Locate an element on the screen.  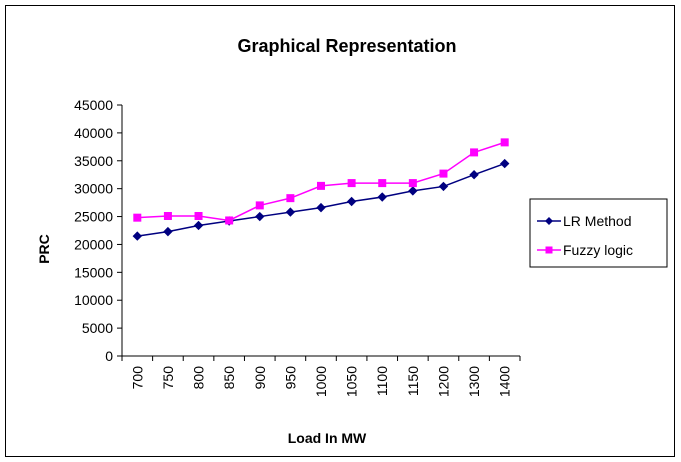
x-tick-label: 1200 is located at coordinates (443, 381).